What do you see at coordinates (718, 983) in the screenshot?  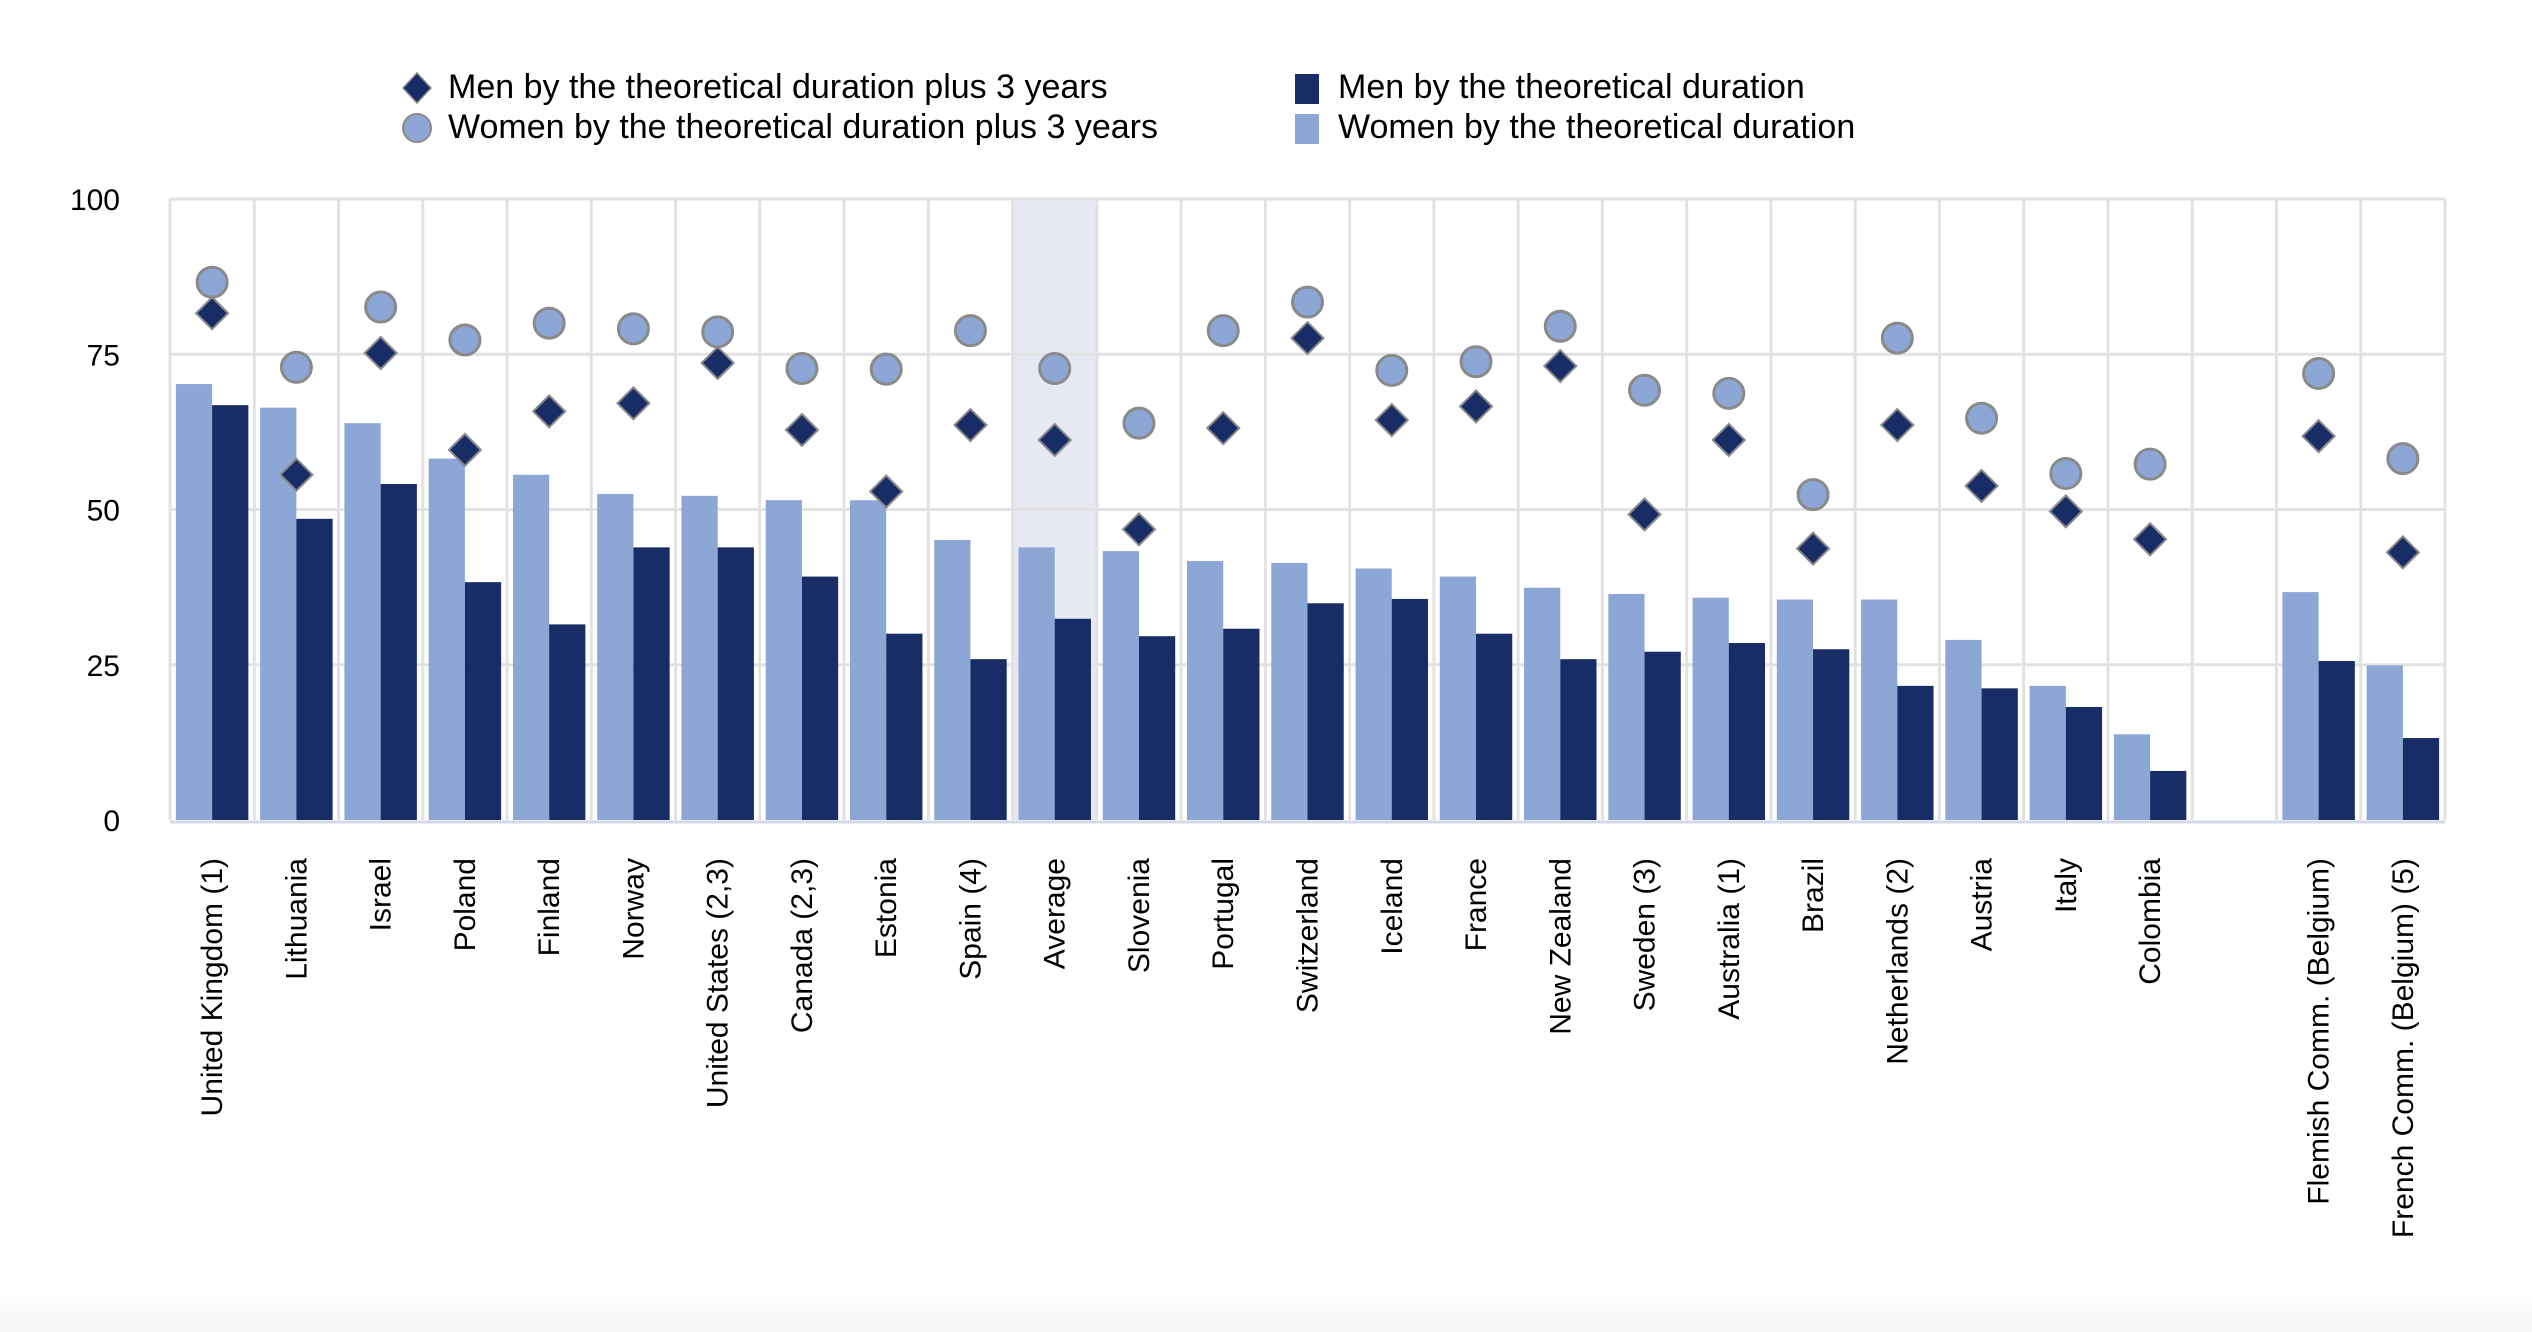 I see `x-category-label: United States (2,3)` at bounding box center [718, 983].